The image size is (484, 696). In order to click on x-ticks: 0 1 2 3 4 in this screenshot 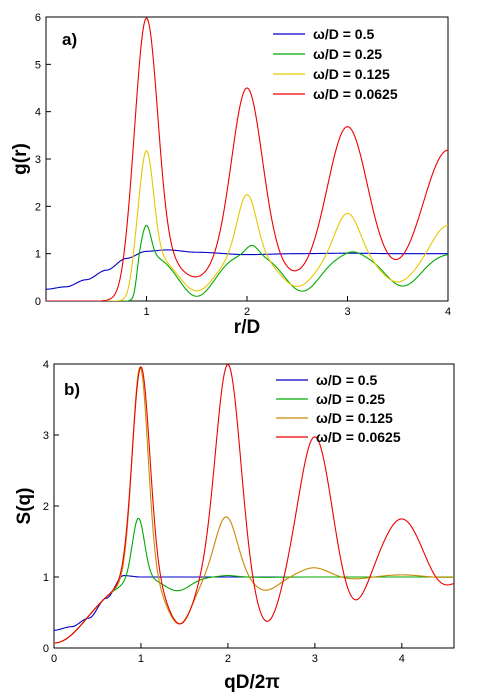, I will do `click(228, 654)`.